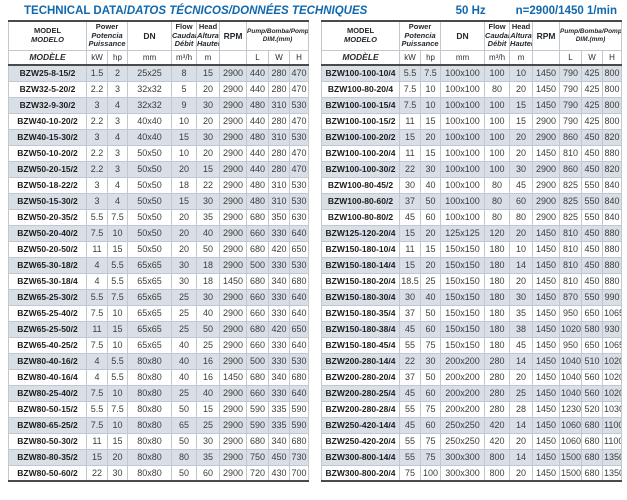  What do you see at coordinates (361, 137) in the screenshot?
I see `model-cell: BZW100-100-20/2` at bounding box center [361, 137].